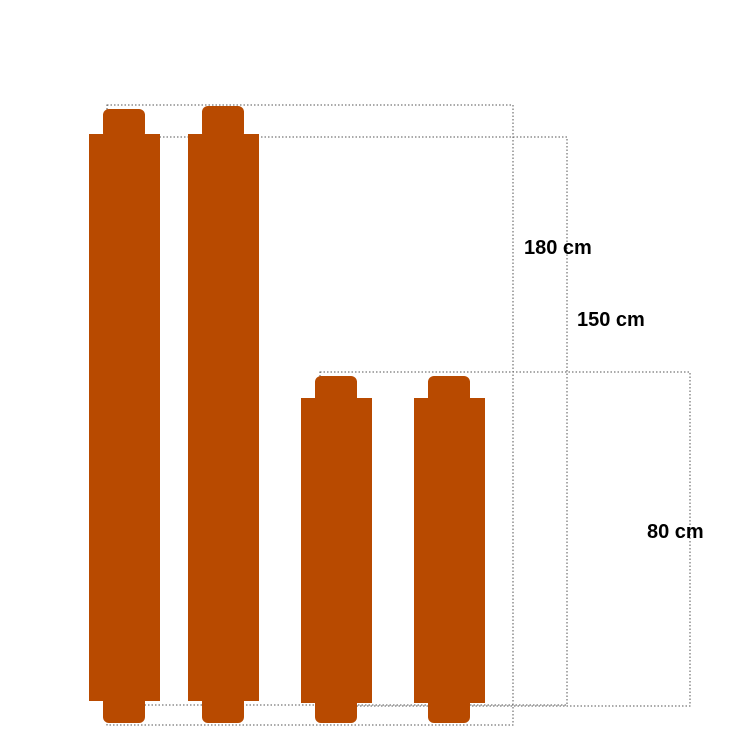 Image resolution: width=744 pixels, height=745 pixels. Describe the element at coordinates (675, 532) in the screenshot. I see `dimension-label-80: 80 cm` at that location.